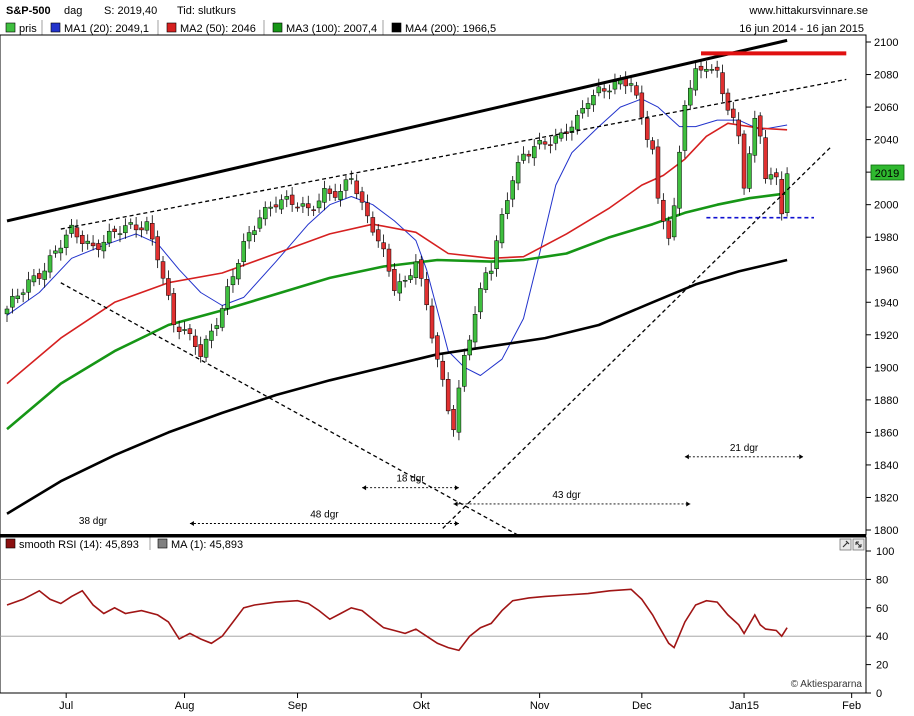 The image size is (914, 716). What do you see at coordinates (218, 29) in the screenshot?
I see `legend-label-ma2: MA2 (50): 2046` at bounding box center [218, 29].